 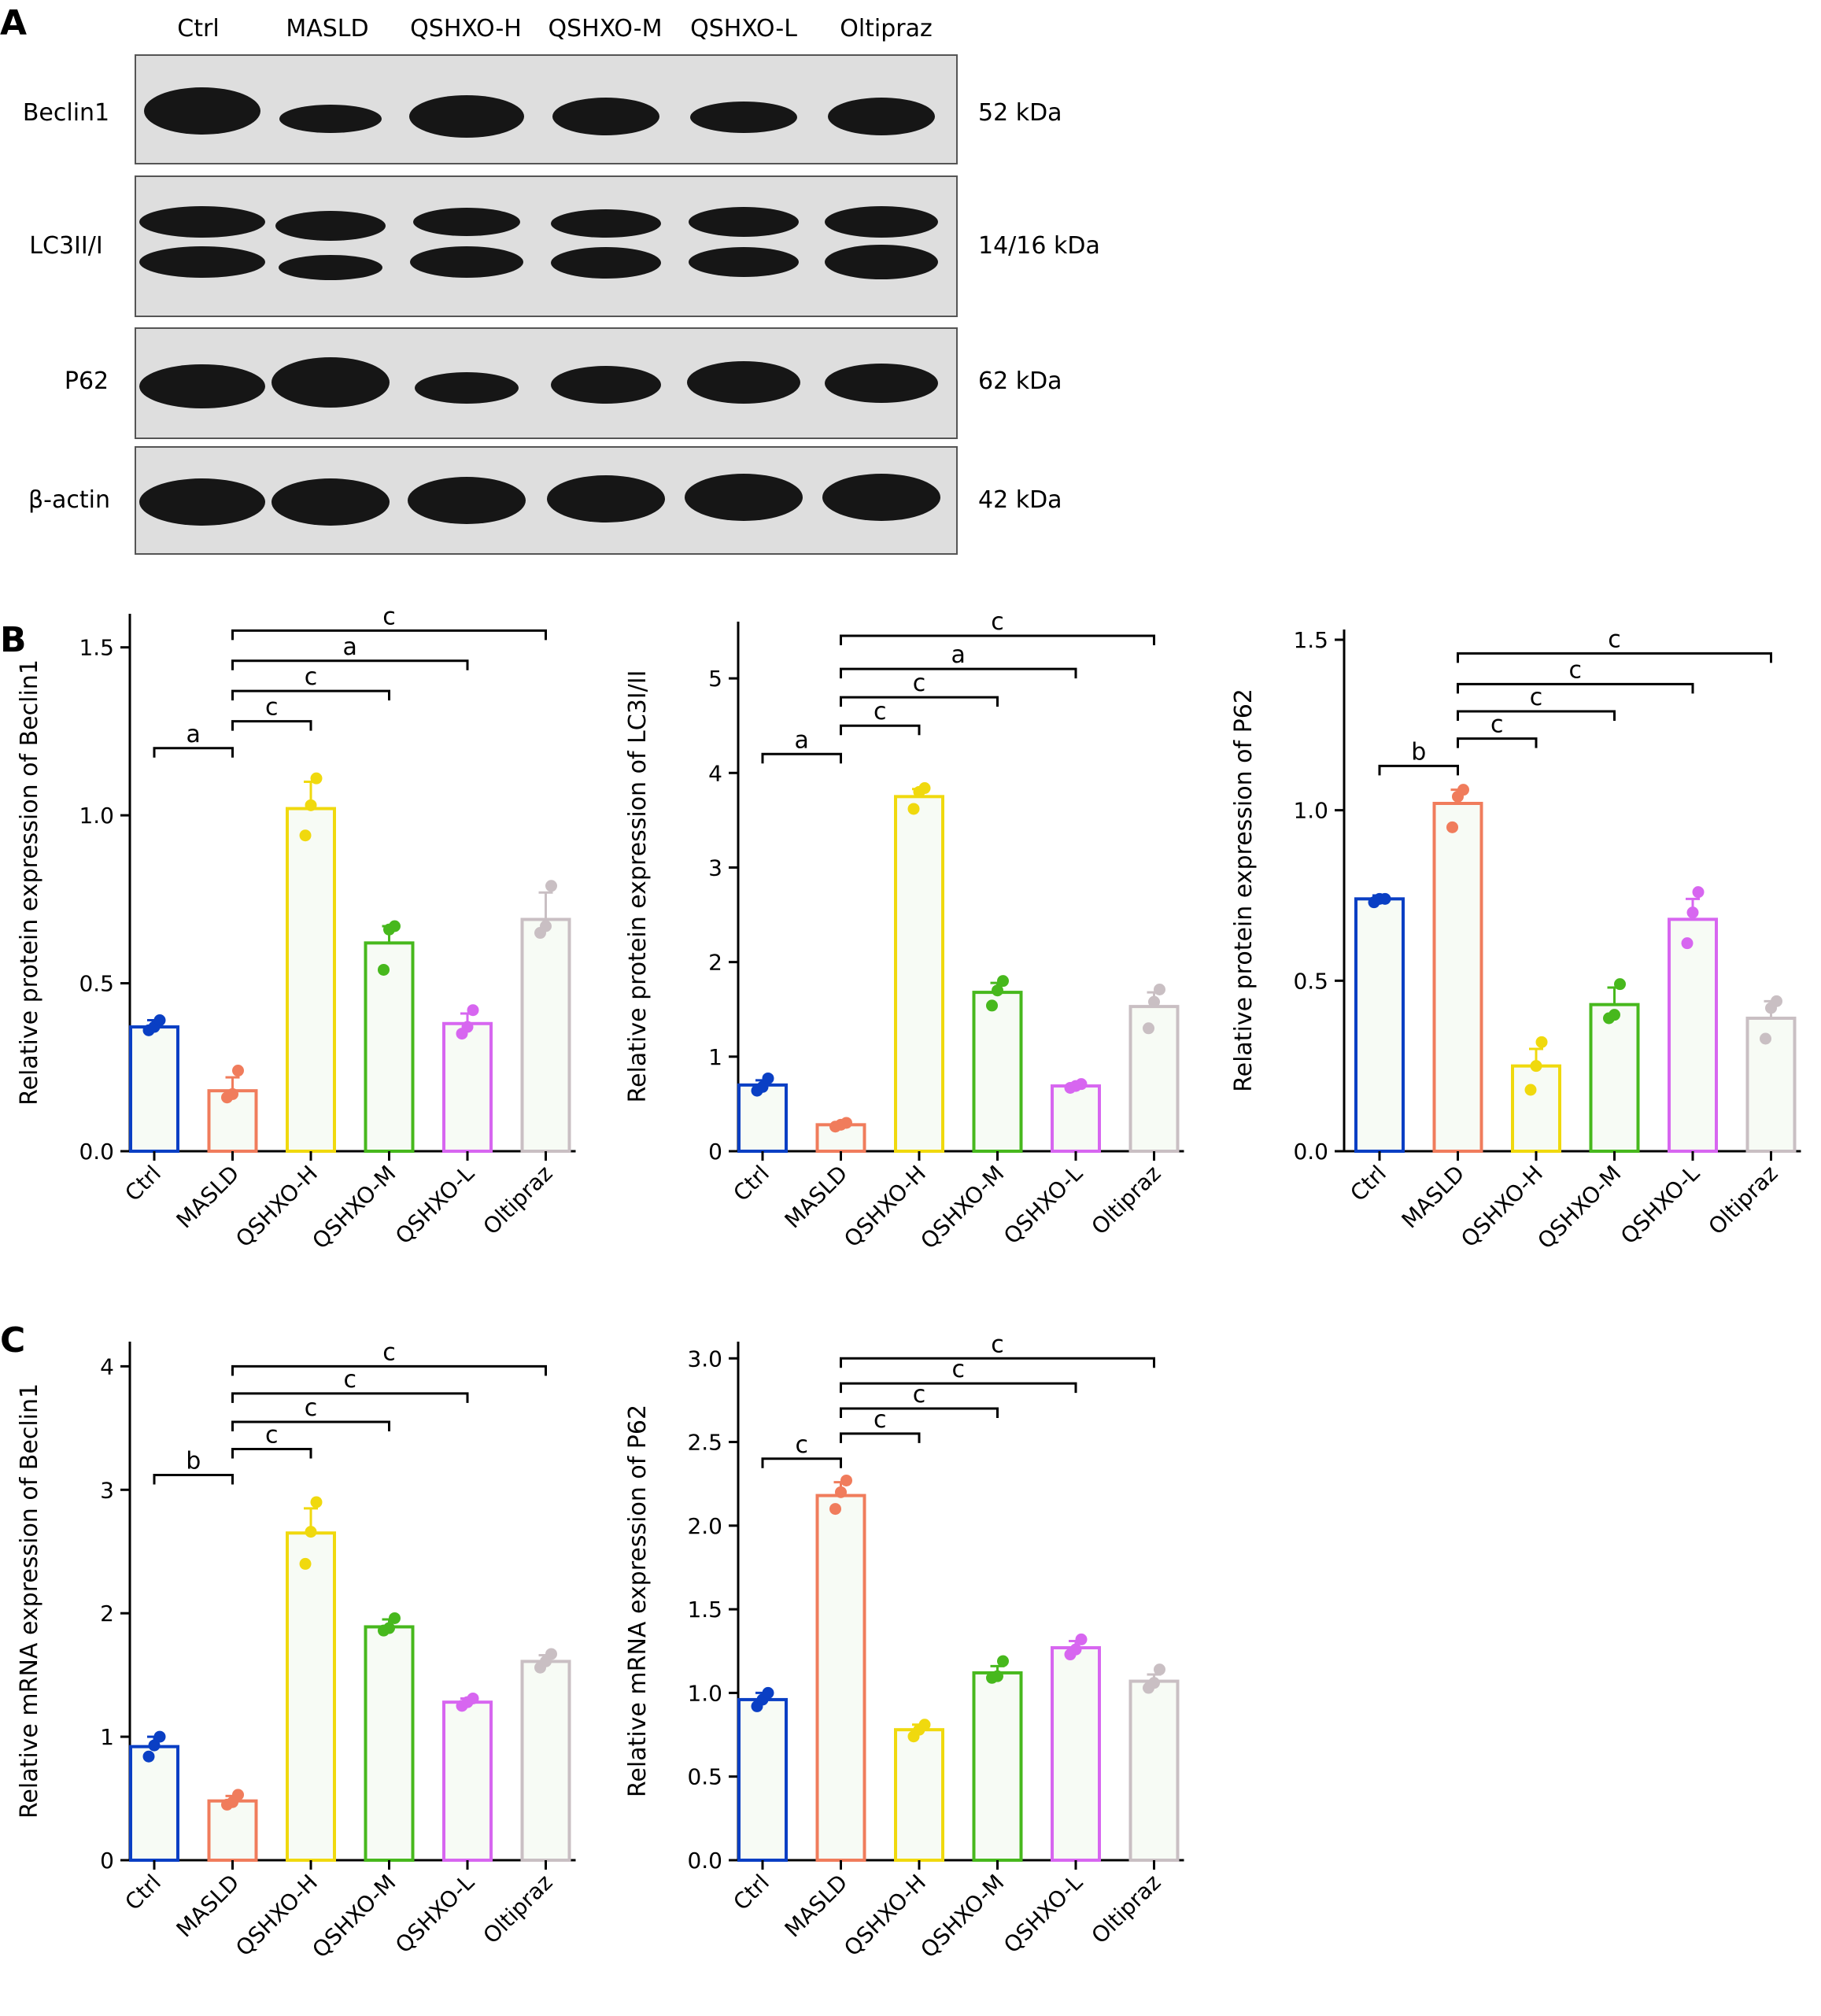 What do you see at coordinates (605, 28) in the screenshot?
I see `blot-lane-label: QSHXO-M` at bounding box center [605, 28].